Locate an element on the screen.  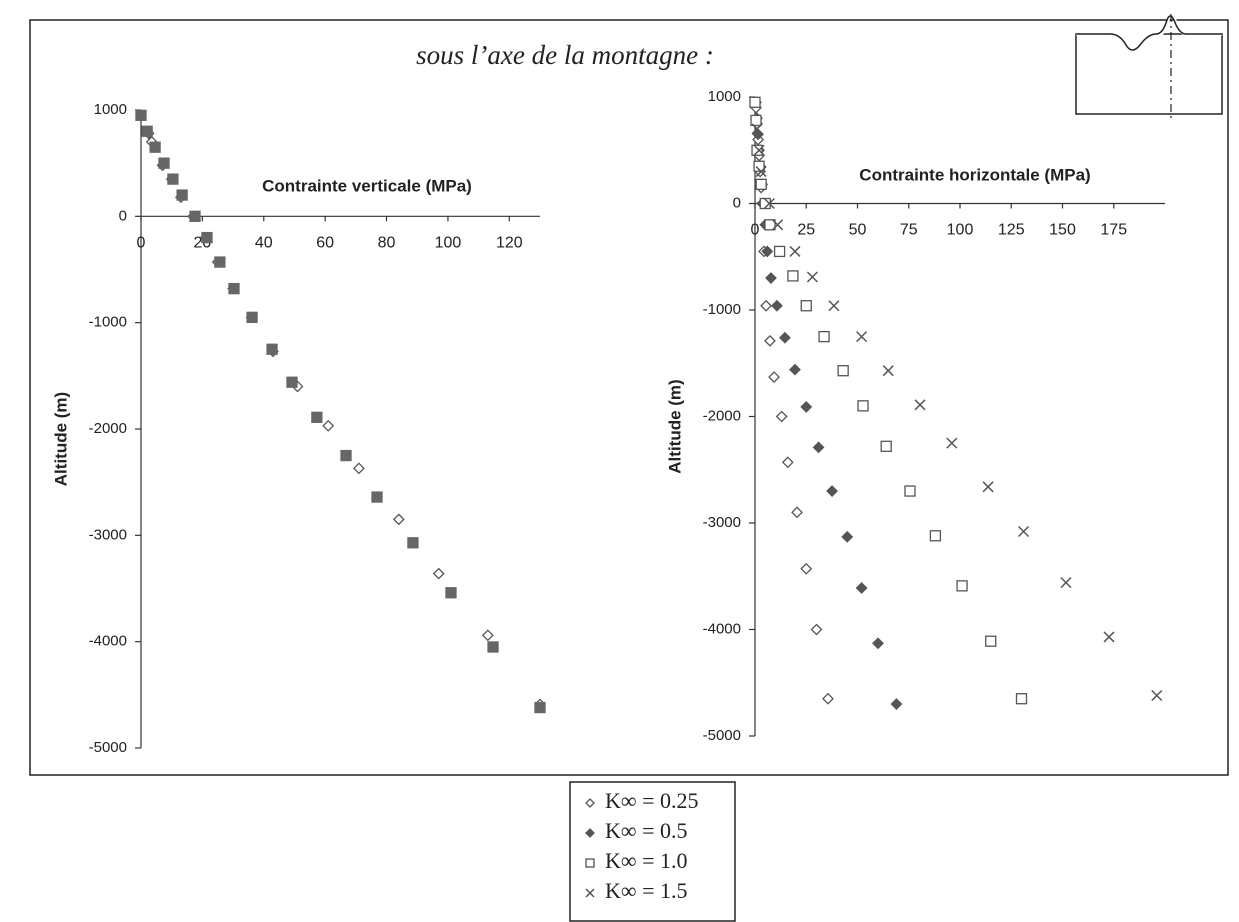
x-tick-label: 80 is located at coordinates (387, 243).